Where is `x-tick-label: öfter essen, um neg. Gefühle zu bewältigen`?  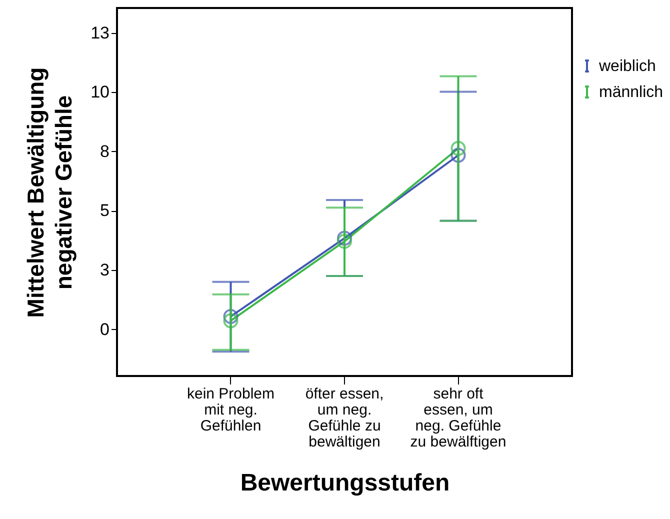
x-tick-label: öfter essen, um neg. Gefühle zu bewältigen is located at coordinates (344, 418).